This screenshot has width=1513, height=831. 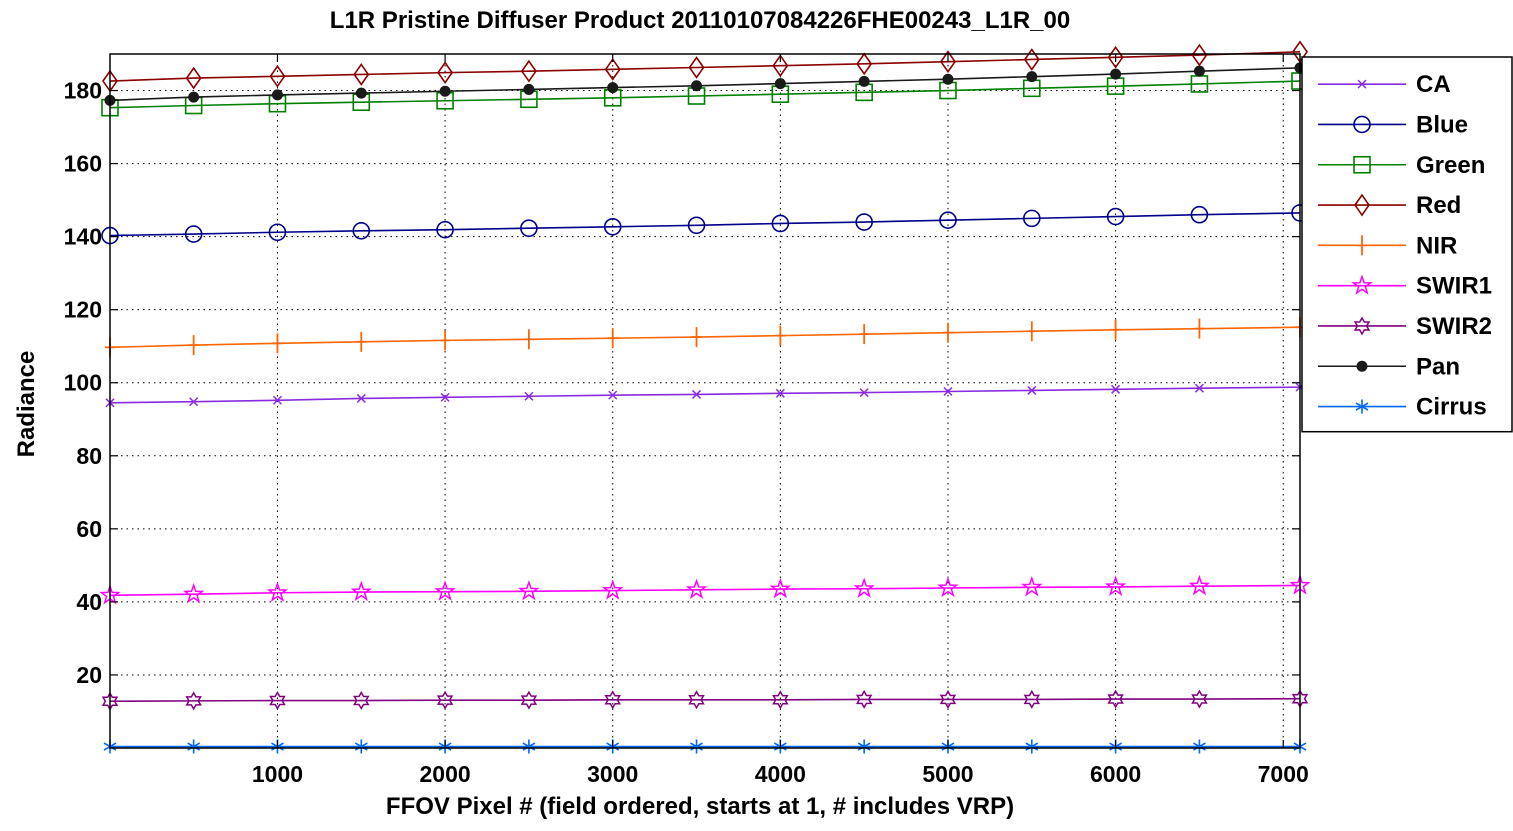 I want to click on series-line-blue, so click(x=705, y=224).